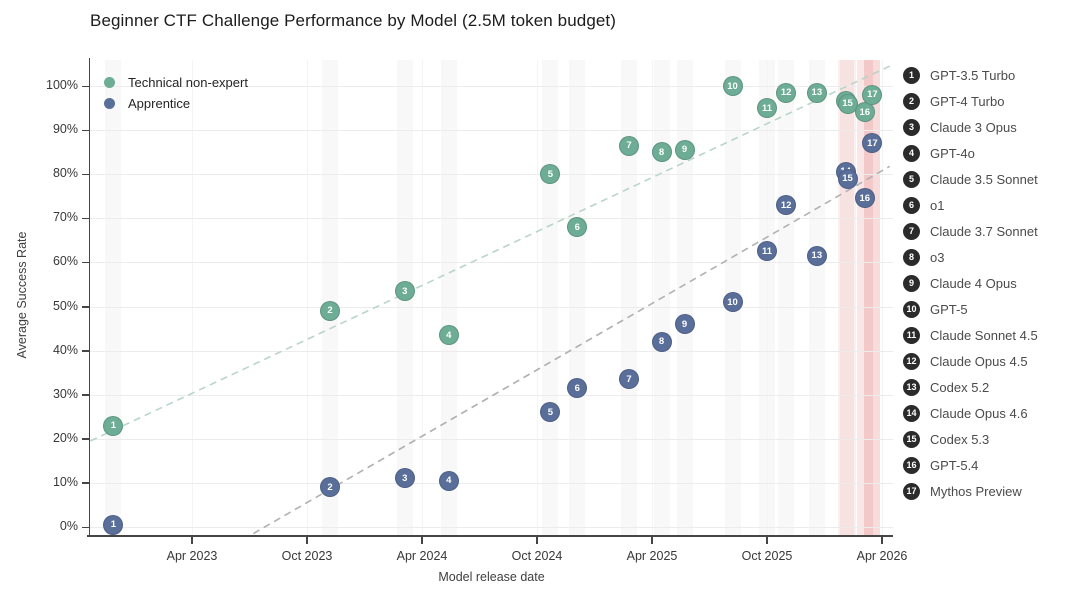 Image resolution: width=1080 pixels, height=602 pixels. Describe the element at coordinates (967, 101) in the screenshot. I see `legend-item-label: GPT-4 Turbo` at that location.